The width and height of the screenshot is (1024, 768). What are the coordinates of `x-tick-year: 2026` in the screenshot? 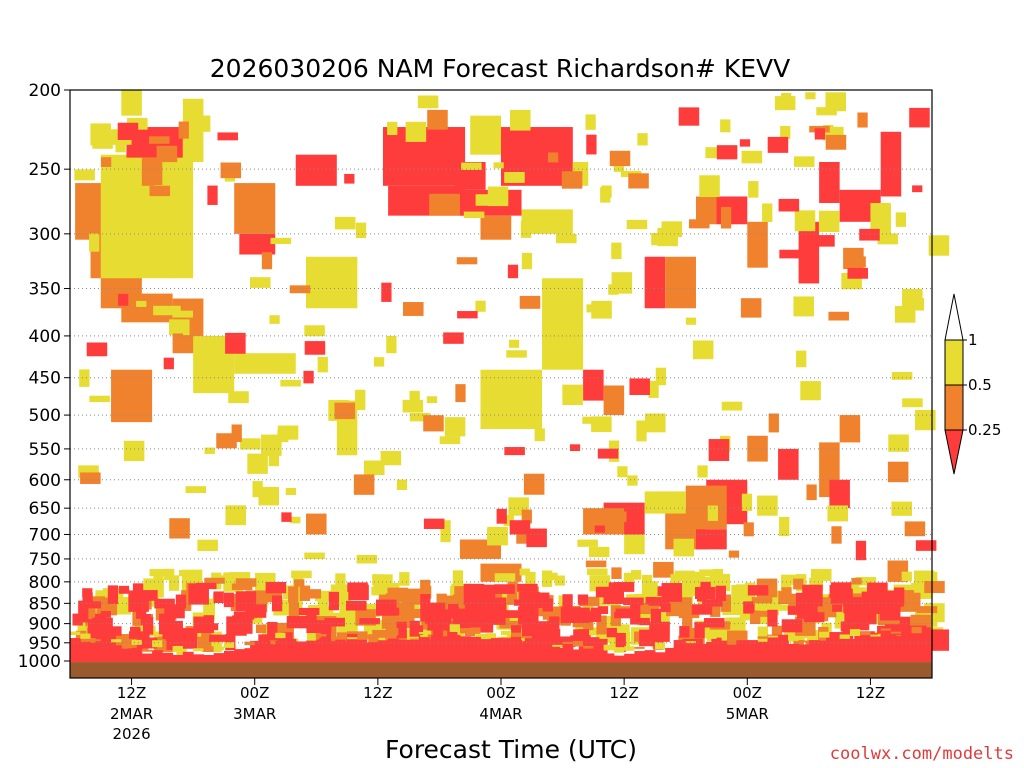 It's located at (131, 734).